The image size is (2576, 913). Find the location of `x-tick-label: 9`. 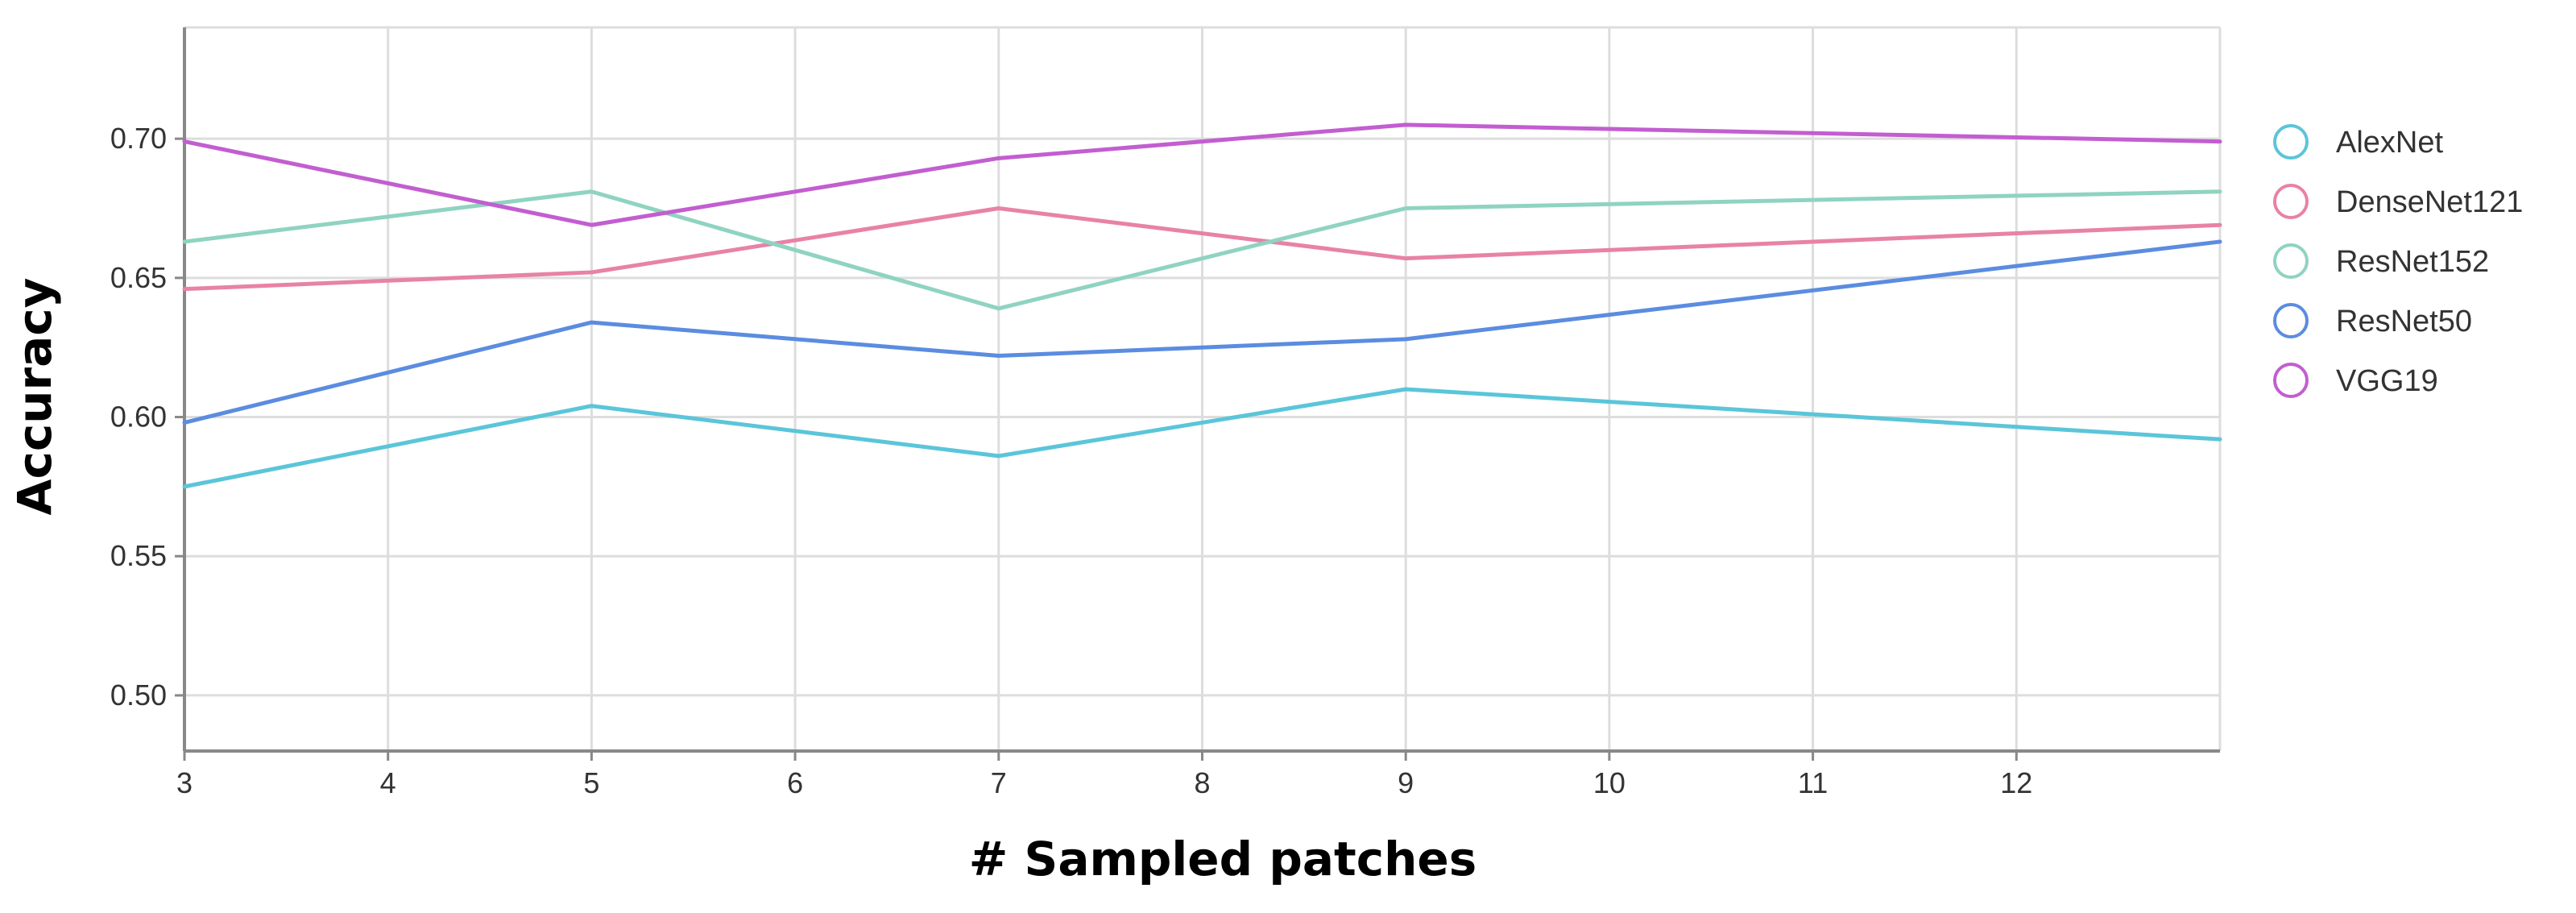

x-tick-label: 9 is located at coordinates (1406, 783).